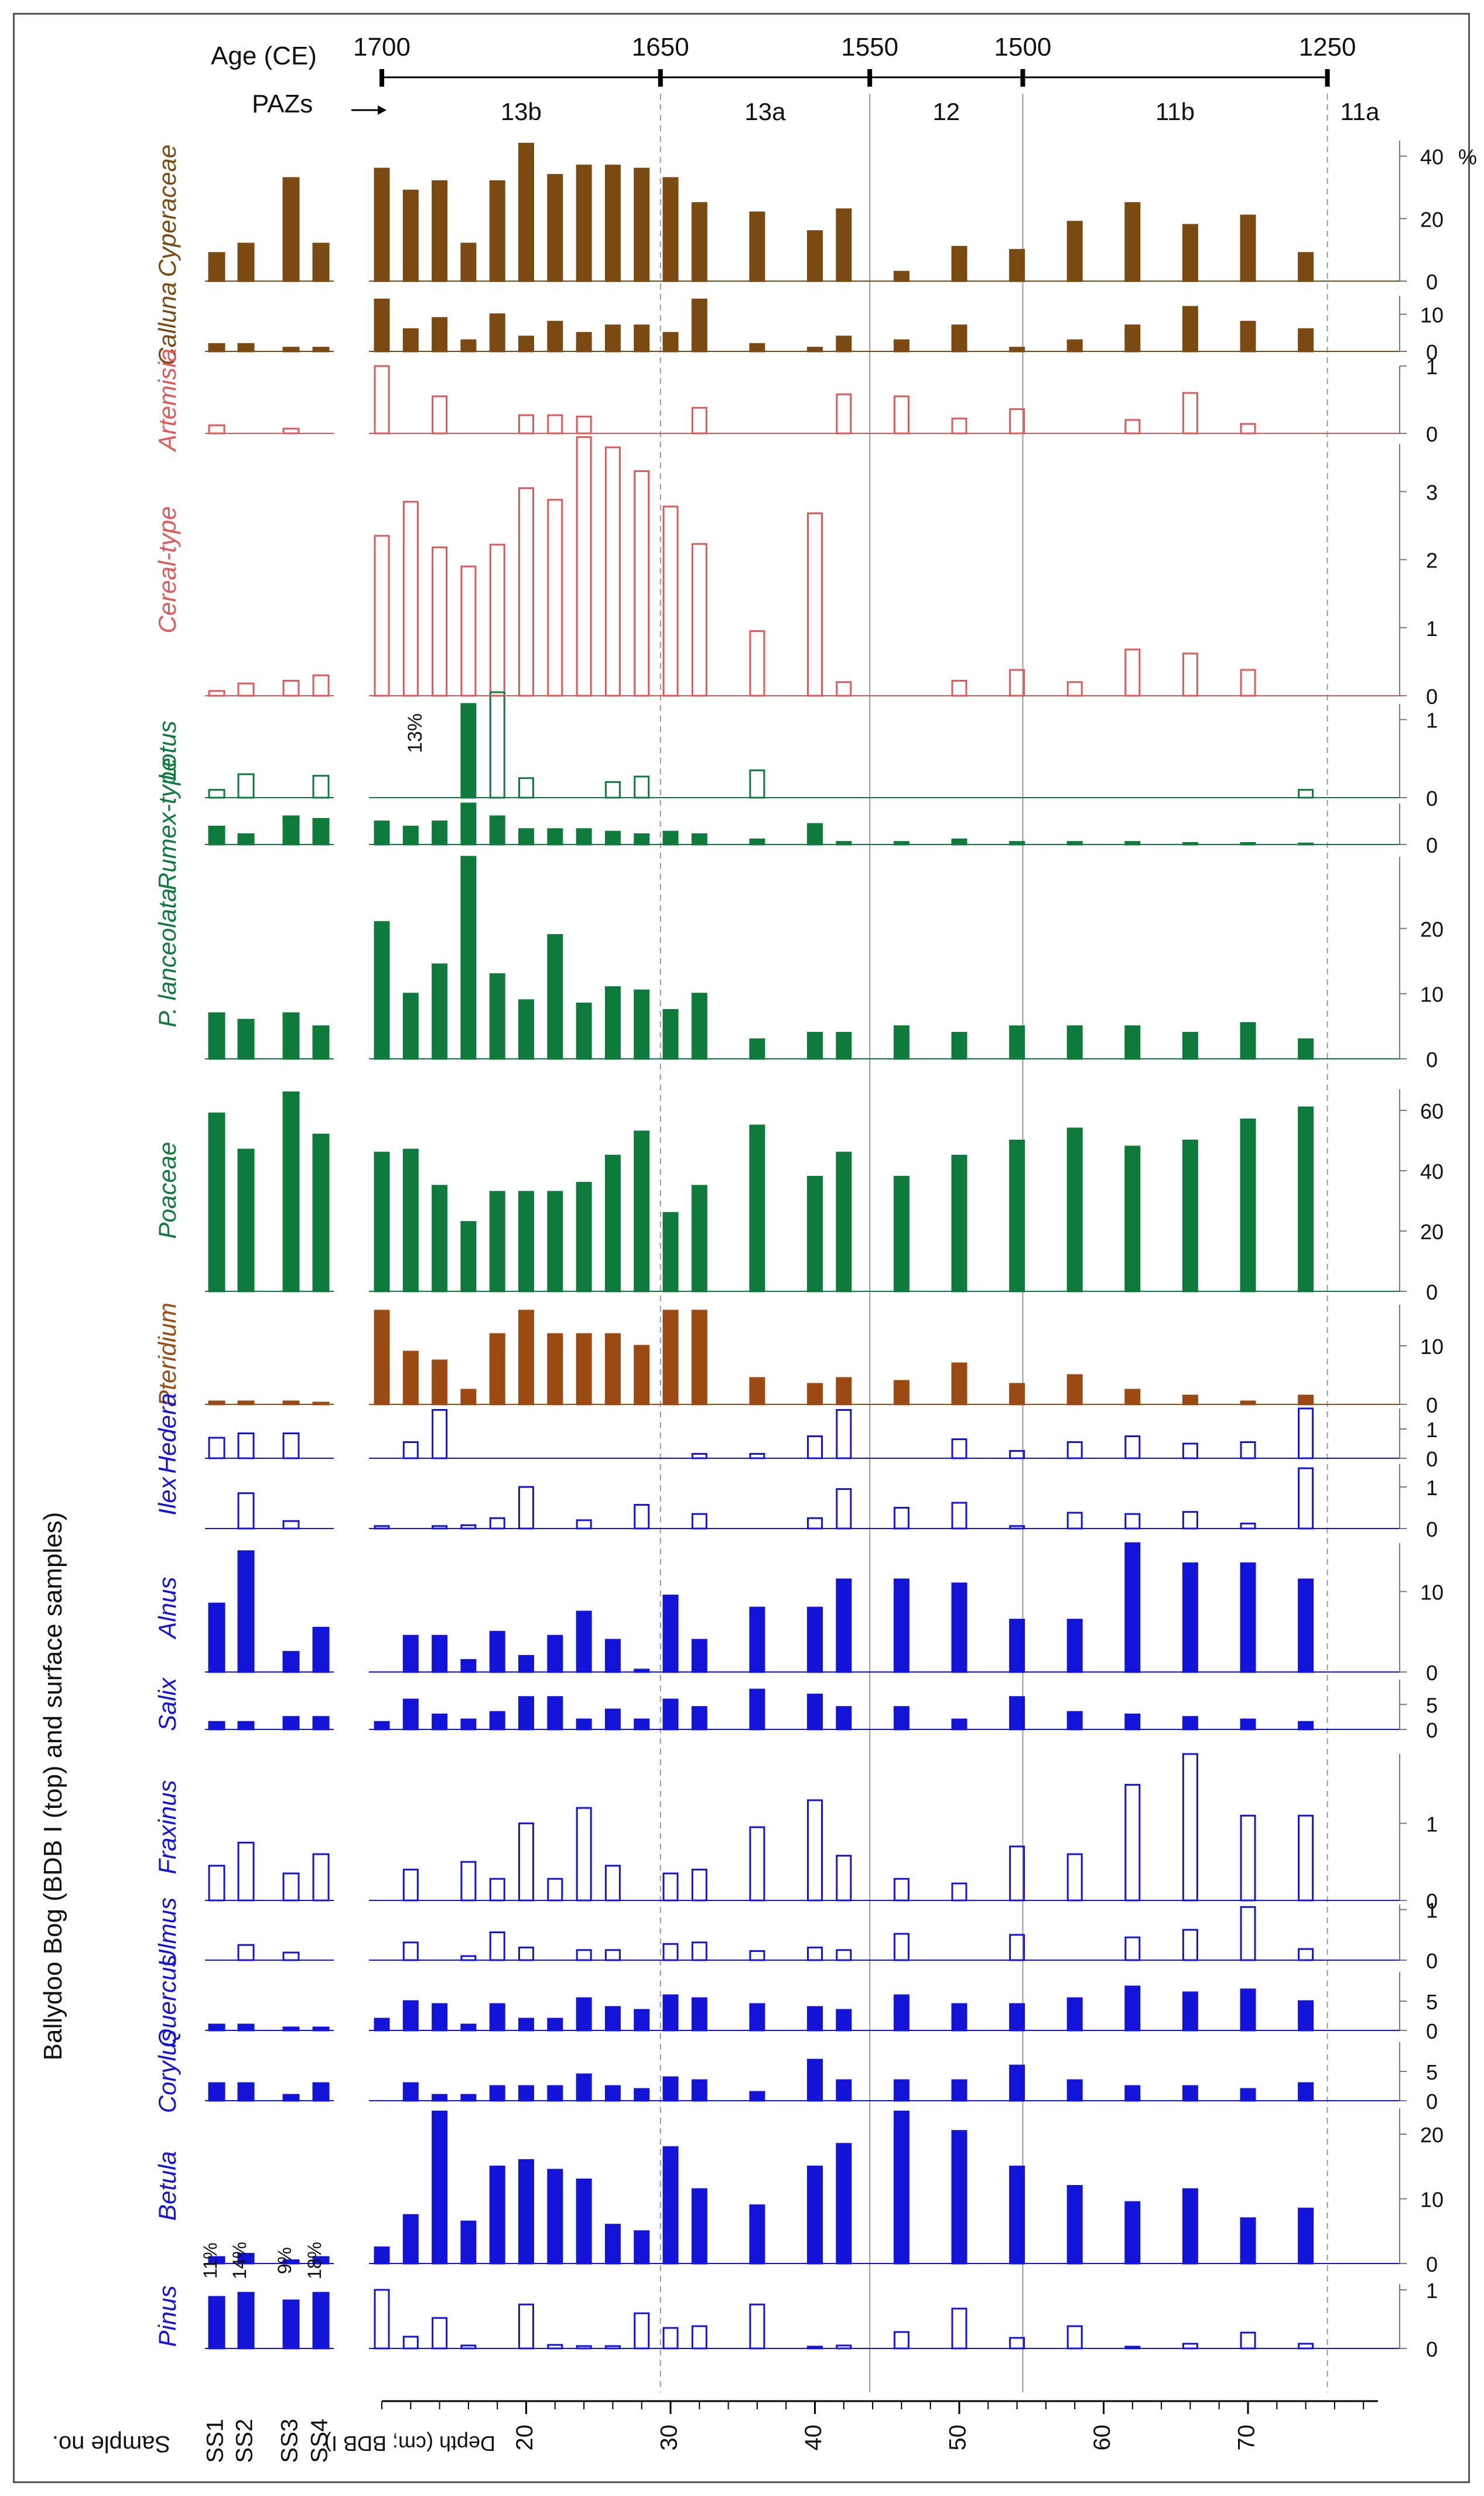  I want to click on value-tick-label: 3, so click(1432, 492).